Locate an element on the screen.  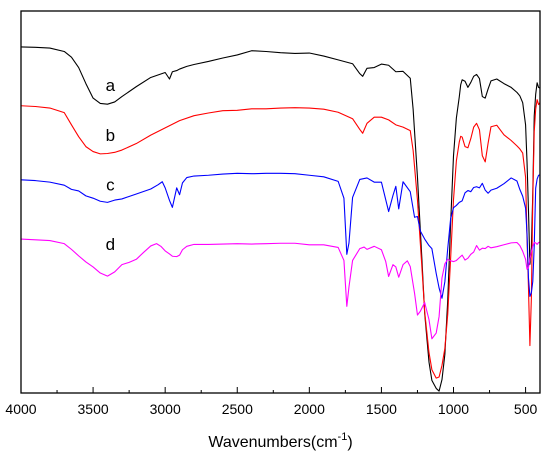
x-tick-label-3500: 3500 is located at coordinates (93, 409).